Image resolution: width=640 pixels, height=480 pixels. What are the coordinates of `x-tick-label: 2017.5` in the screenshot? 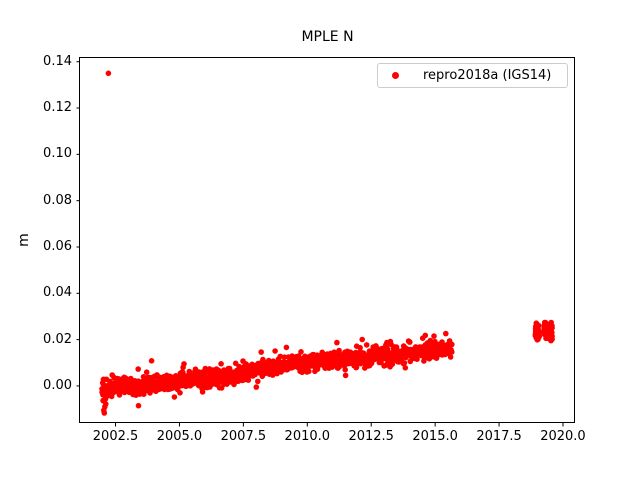 It's located at (499, 436).